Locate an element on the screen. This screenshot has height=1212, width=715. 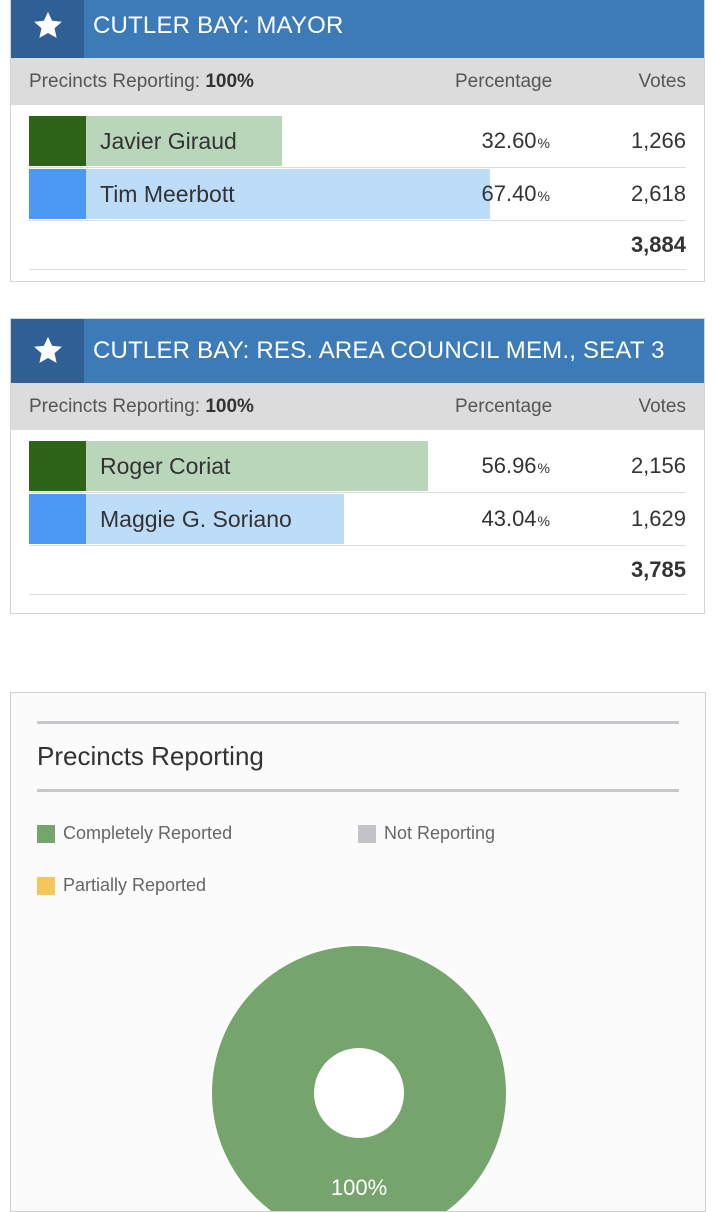
legend-completely-reported: Completely Reported is located at coordinates (134, 833).